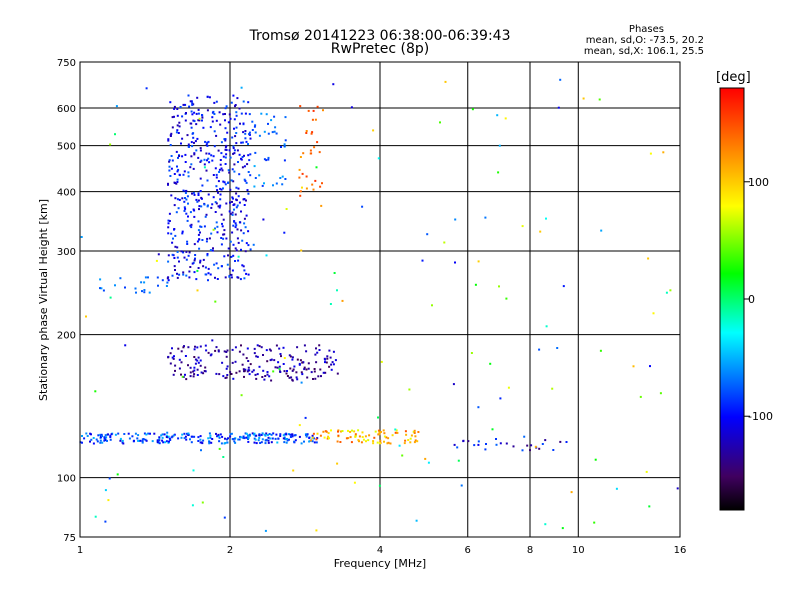 This screenshot has height=600, width=800. What do you see at coordinates (66, 252) in the screenshot?
I see `y-tick-label: 300` at bounding box center [66, 252].